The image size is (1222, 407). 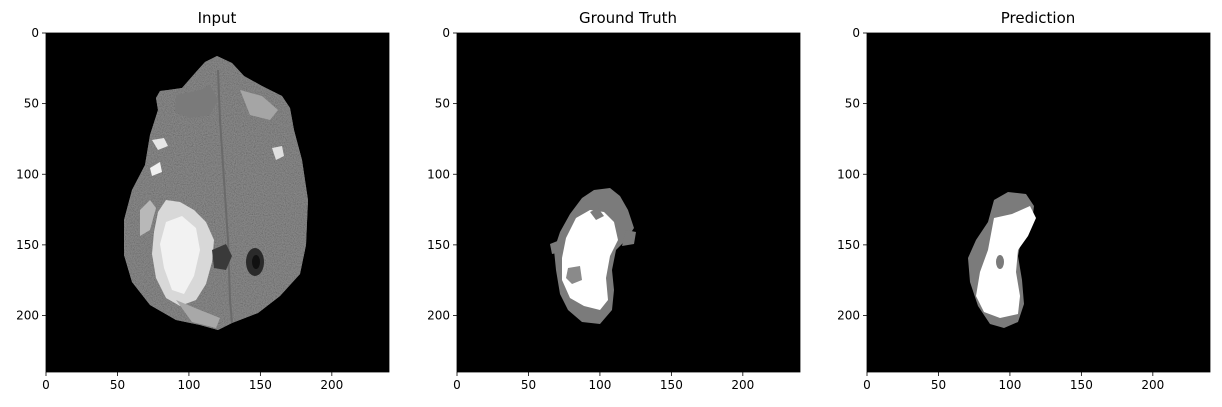 I want to click on tumor-edge-left, so click(x=148, y=218).